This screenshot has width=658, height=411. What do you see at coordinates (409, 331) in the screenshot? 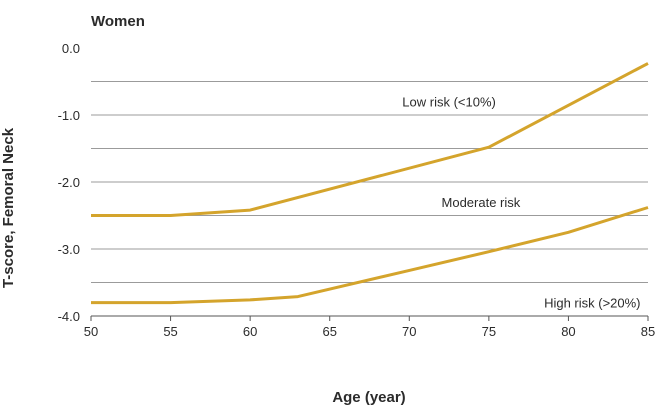
I see `x-tick-label: 70` at bounding box center [409, 331].